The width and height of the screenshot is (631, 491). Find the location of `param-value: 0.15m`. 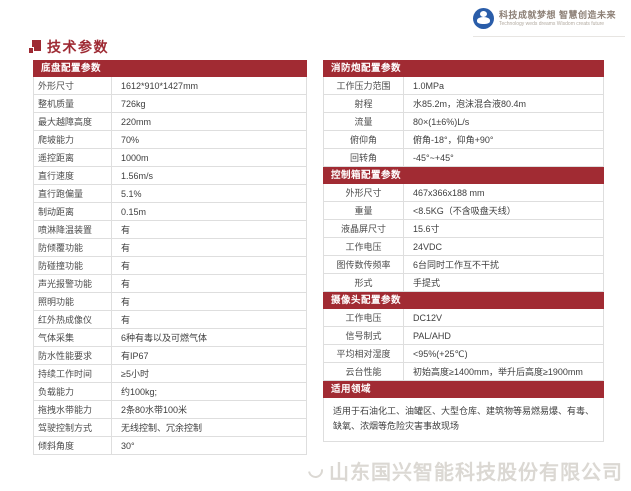

param-value: 0.15m is located at coordinates (134, 212).